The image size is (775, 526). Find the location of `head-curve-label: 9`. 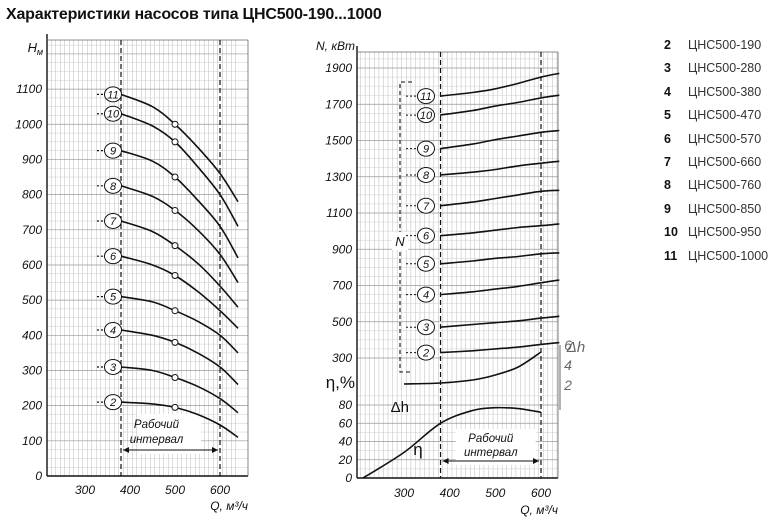

head-curve-label: 9 is located at coordinates (113, 152).